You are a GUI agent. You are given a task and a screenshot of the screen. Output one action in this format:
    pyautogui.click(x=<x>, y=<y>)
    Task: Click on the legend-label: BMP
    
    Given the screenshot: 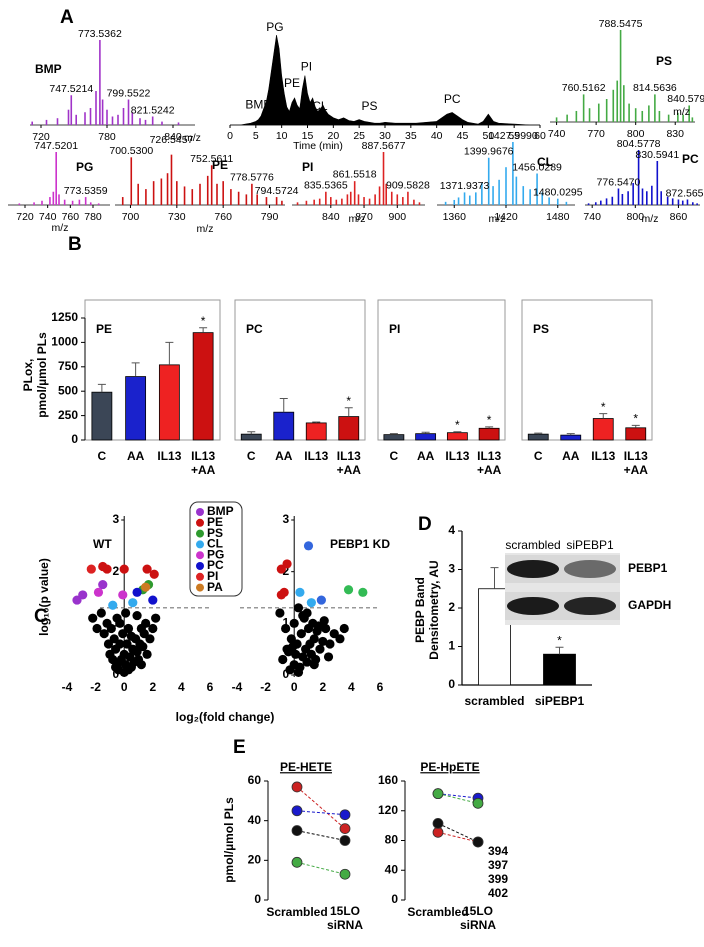 What is the action you would take?
    pyautogui.click(x=220, y=511)
    